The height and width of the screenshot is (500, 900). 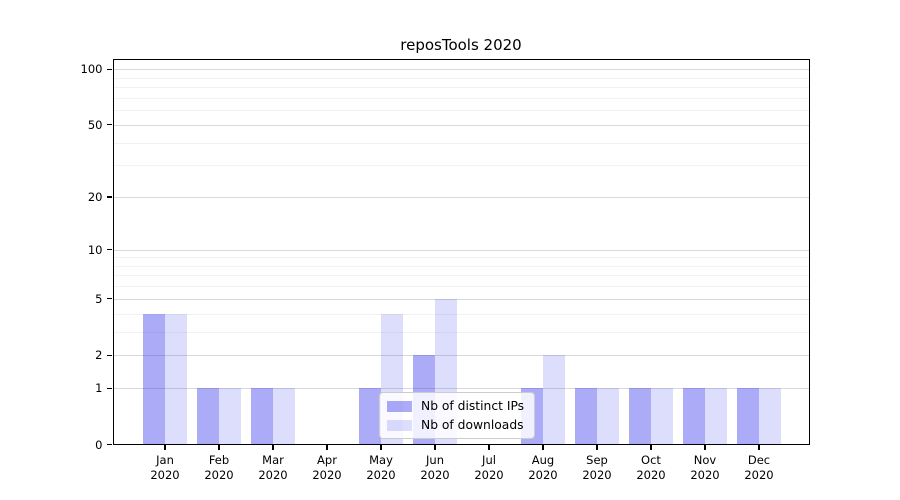 What do you see at coordinates (457, 415) in the screenshot?
I see `legend: Nb of distinct IPs Nb of downloads` at bounding box center [457, 415].